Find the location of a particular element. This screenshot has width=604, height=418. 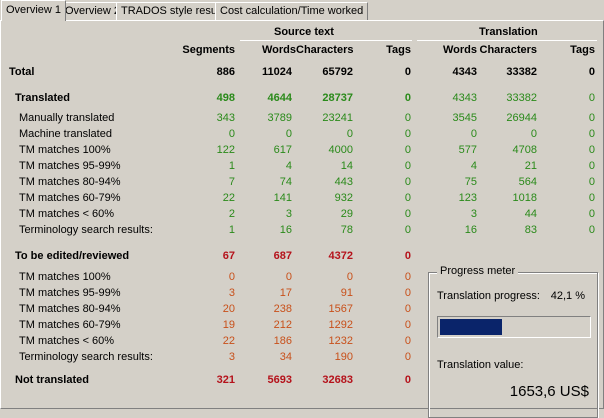

cell-value: 67 is located at coordinates (228, 256).